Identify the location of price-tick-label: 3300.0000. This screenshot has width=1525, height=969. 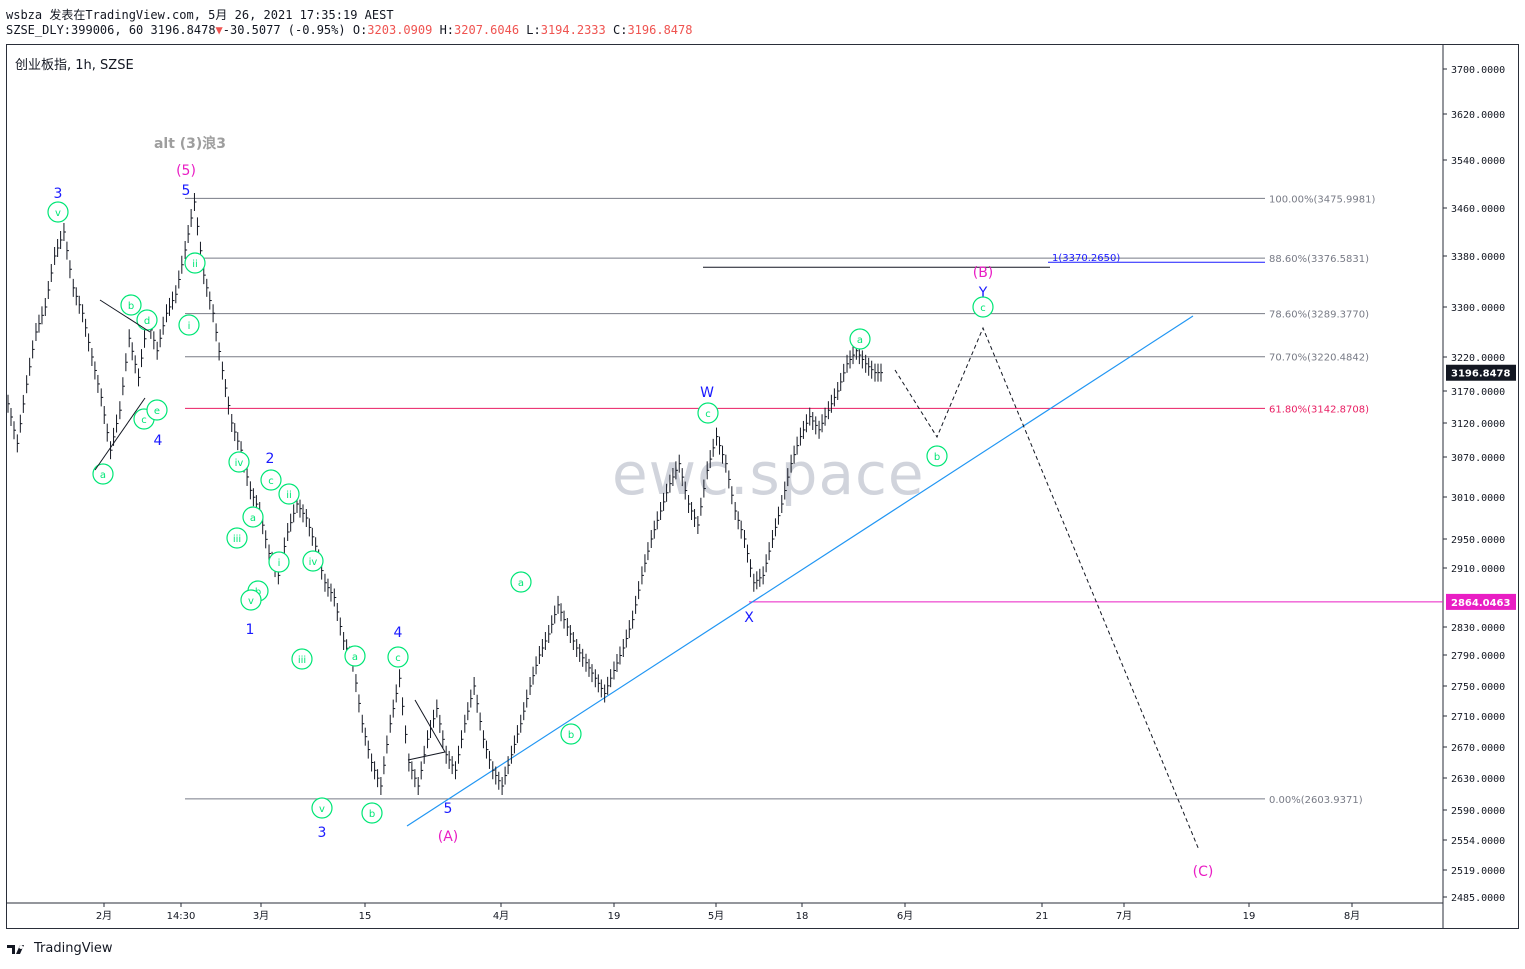
(1478, 308).